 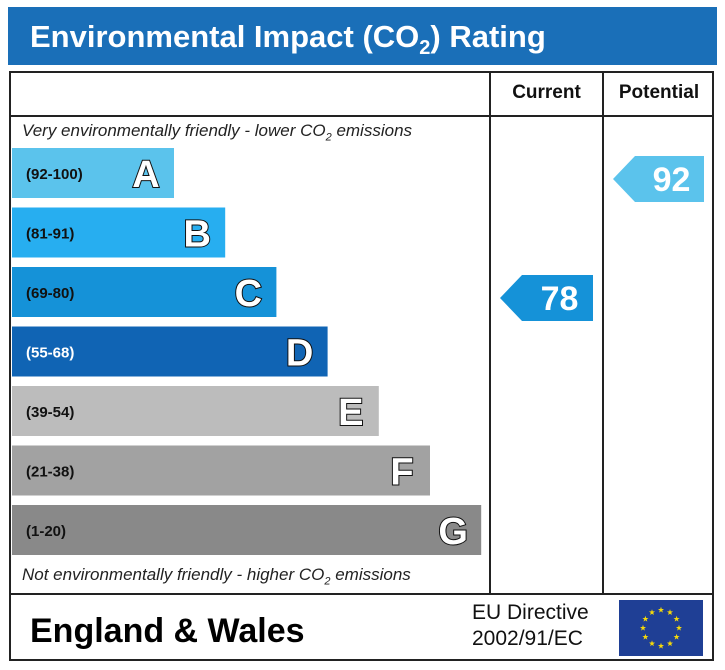 I want to click on region-label: England & Wales, so click(x=167, y=631).